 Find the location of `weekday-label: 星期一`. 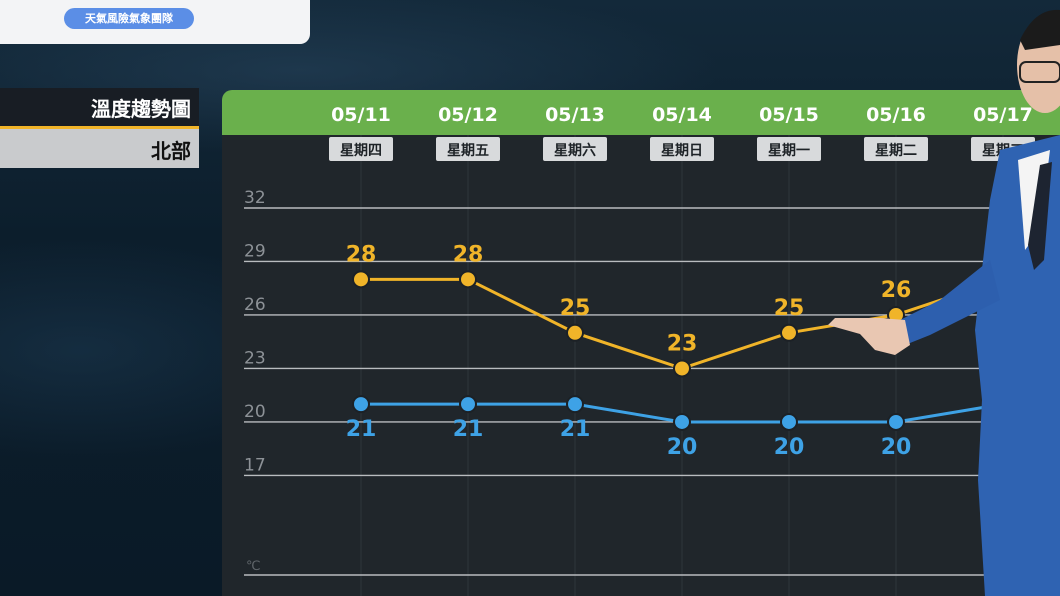

weekday-label: 星期一 is located at coordinates (789, 151).